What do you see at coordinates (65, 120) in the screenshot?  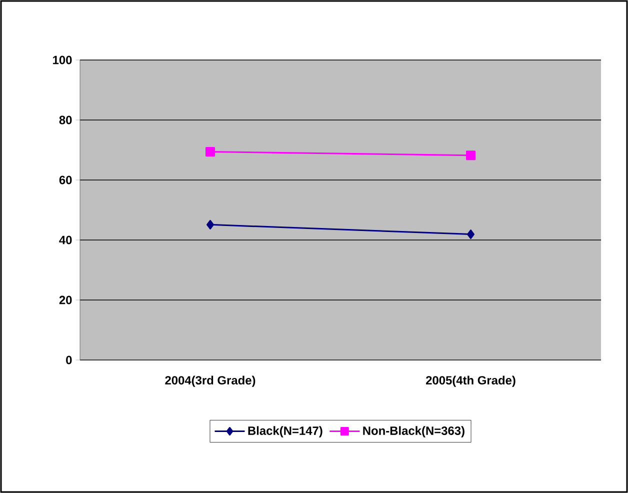 I see `y-tick-label: 80` at bounding box center [65, 120].